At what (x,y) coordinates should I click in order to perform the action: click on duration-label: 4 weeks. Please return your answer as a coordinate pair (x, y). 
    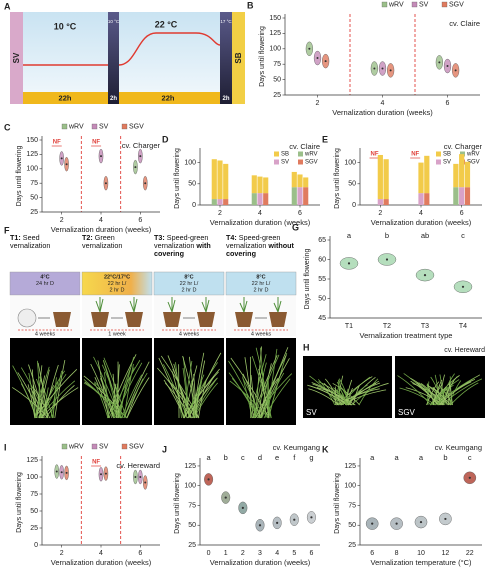
    Looking at the image, I should click on (189, 334).